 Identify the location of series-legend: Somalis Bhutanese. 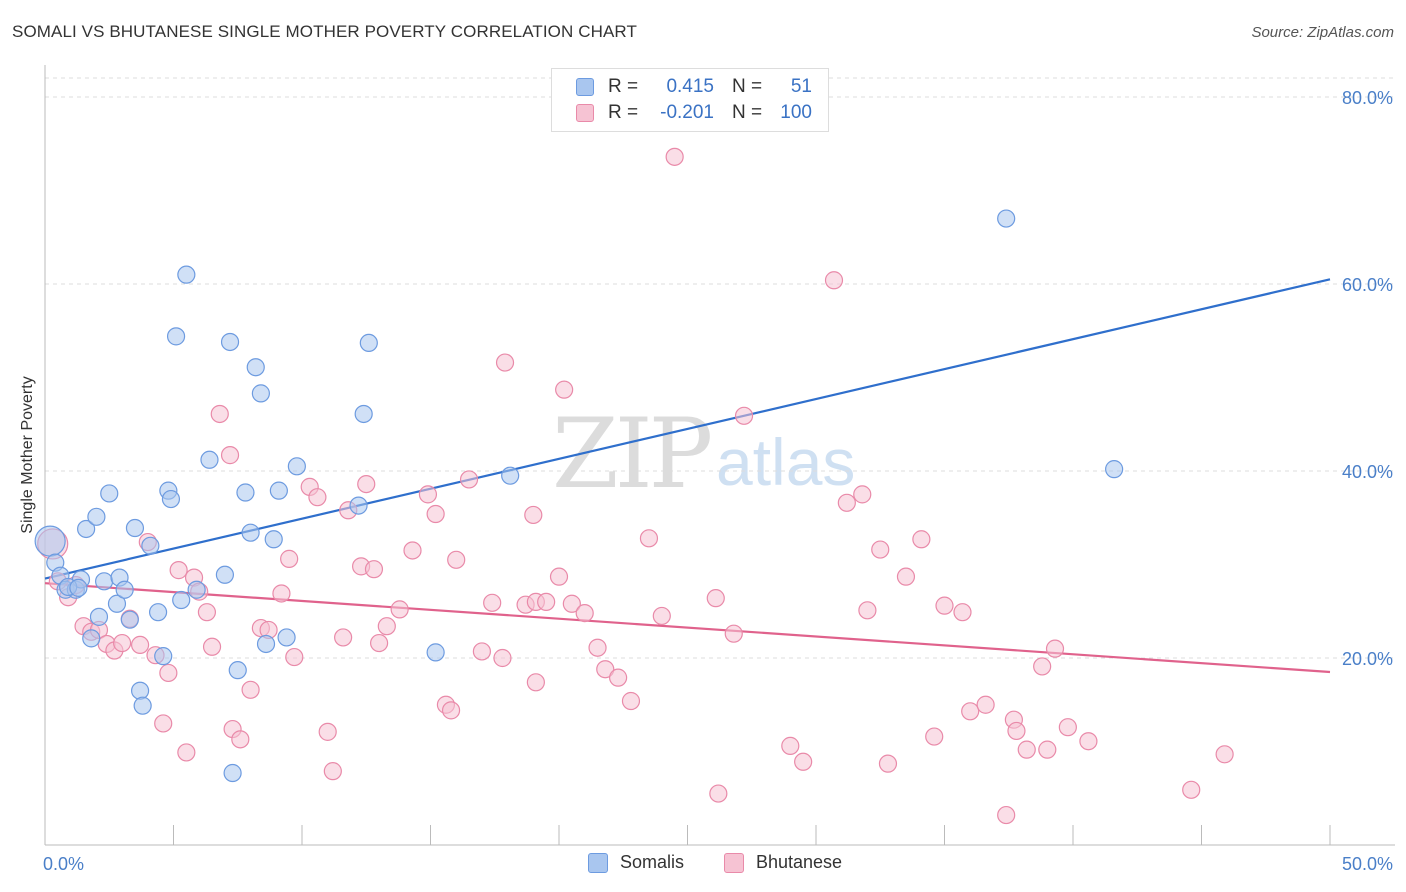
(703, 865).